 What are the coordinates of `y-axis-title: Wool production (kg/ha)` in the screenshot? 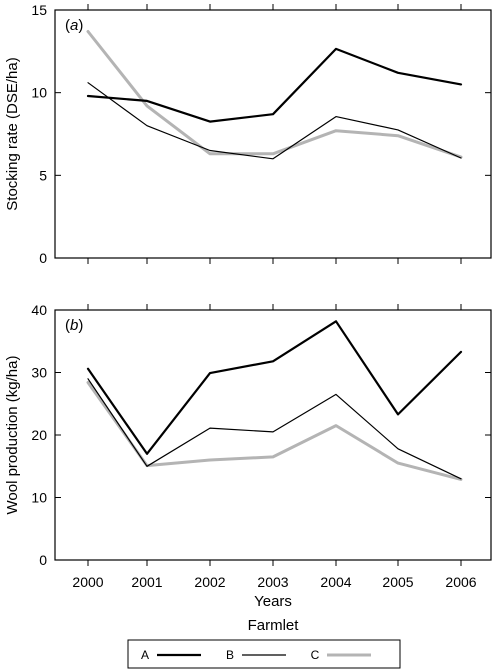 It's located at (12, 435).